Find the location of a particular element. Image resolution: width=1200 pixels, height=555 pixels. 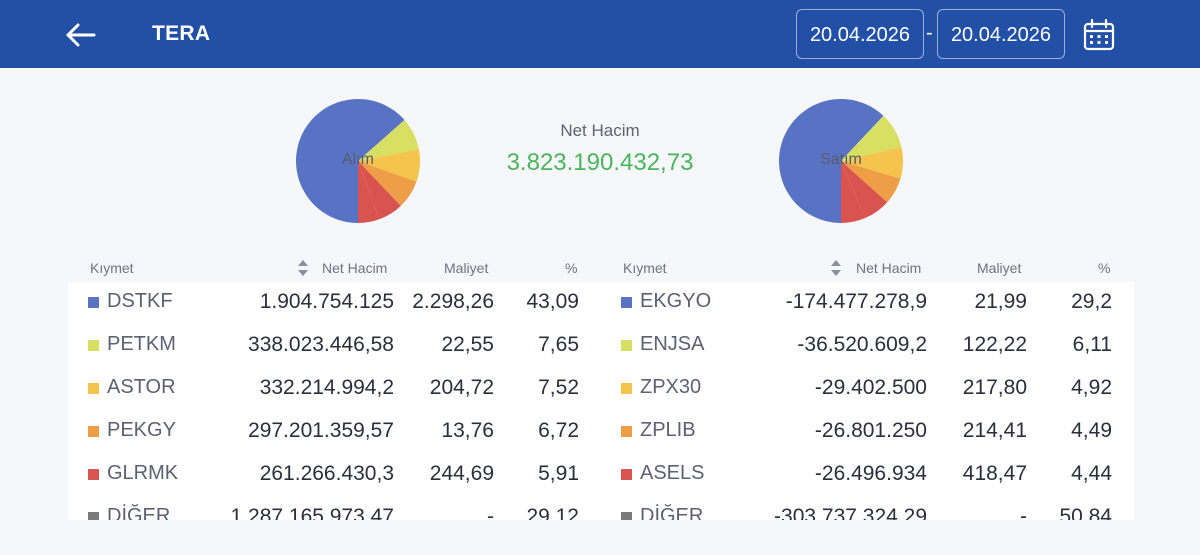

table-row: PETKM 338.023.446,58 22,55 7,65 is located at coordinates (601, 346).